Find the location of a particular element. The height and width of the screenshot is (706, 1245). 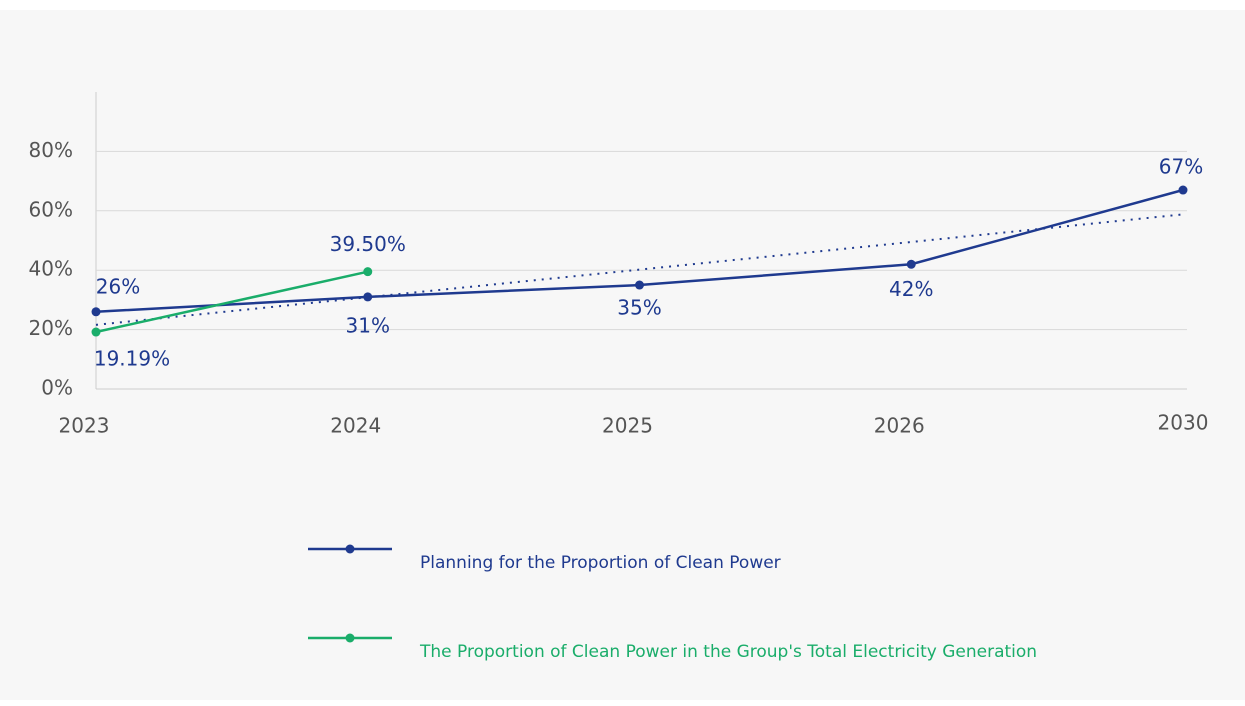

y-tick-label: 80% is located at coordinates (51, 150).